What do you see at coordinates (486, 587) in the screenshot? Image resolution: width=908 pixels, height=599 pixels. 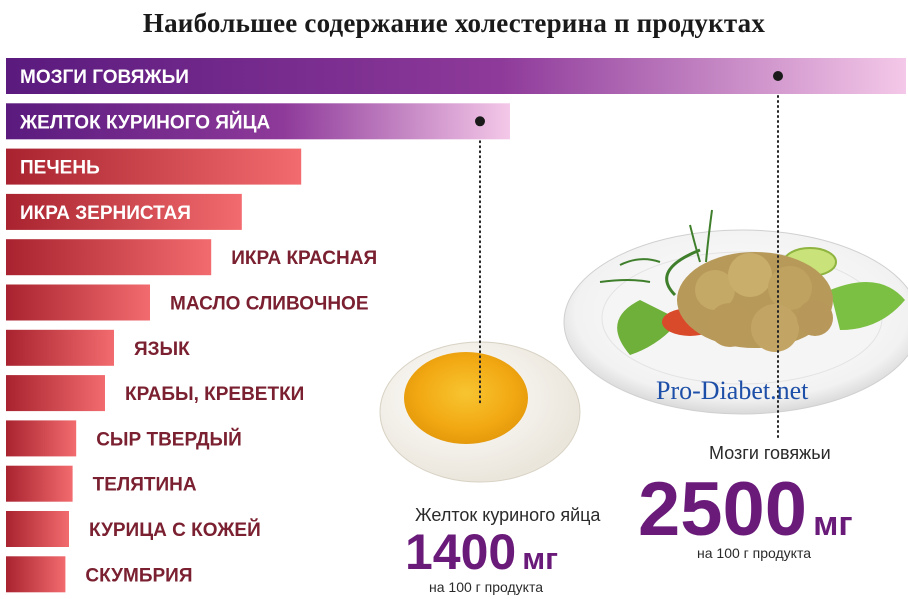 I see `yolk-callout-note: на 100 г продукта` at bounding box center [486, 587].